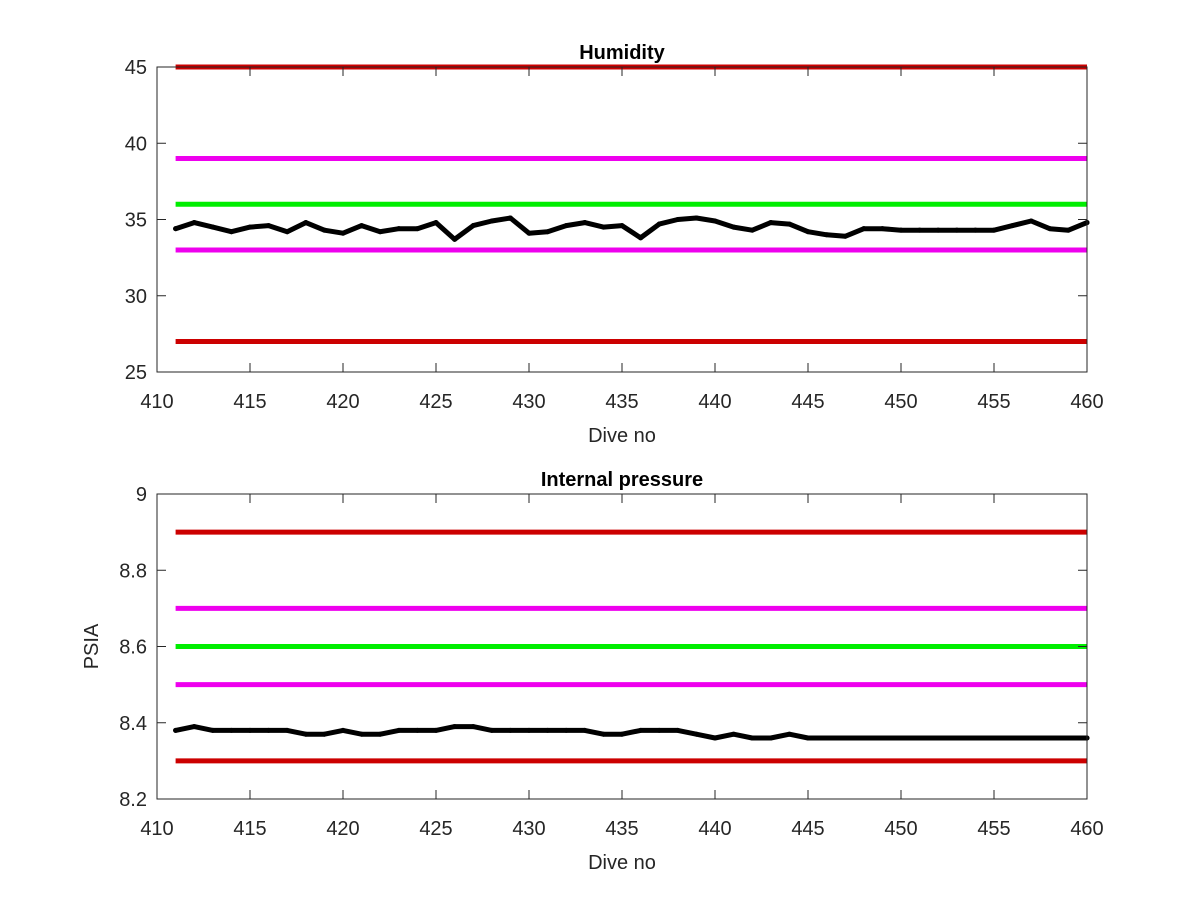 The width and height of the screenshot is (1200, 900). What do you see at coordinates (807, 402) in the screenshot?
I see `x-tick-label: 445` at bounding box center [807, 402].